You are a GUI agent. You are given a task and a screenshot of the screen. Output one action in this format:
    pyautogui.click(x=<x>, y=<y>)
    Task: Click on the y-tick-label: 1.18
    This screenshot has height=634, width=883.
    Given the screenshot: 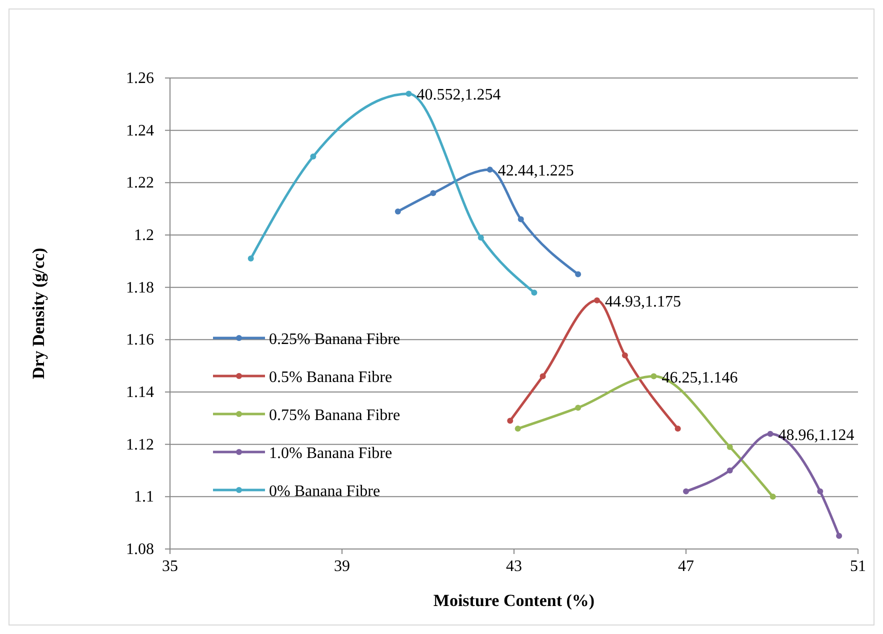 What is the action you would take?
    pyautogui.click(x=140, y=287)
    